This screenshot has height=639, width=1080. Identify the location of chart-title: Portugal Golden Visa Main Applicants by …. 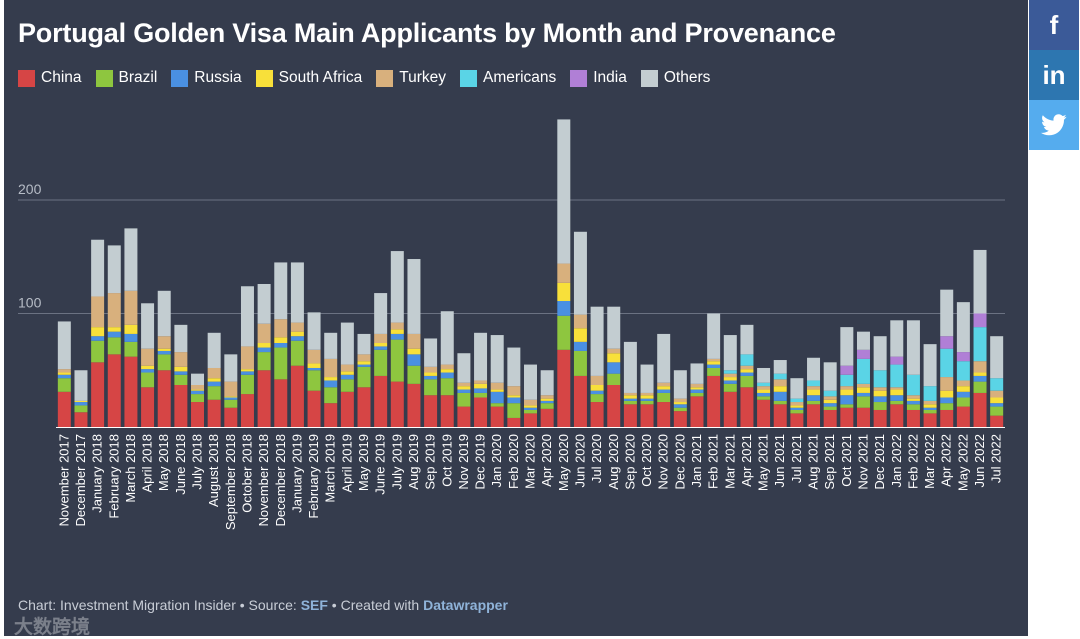
(427, 33).